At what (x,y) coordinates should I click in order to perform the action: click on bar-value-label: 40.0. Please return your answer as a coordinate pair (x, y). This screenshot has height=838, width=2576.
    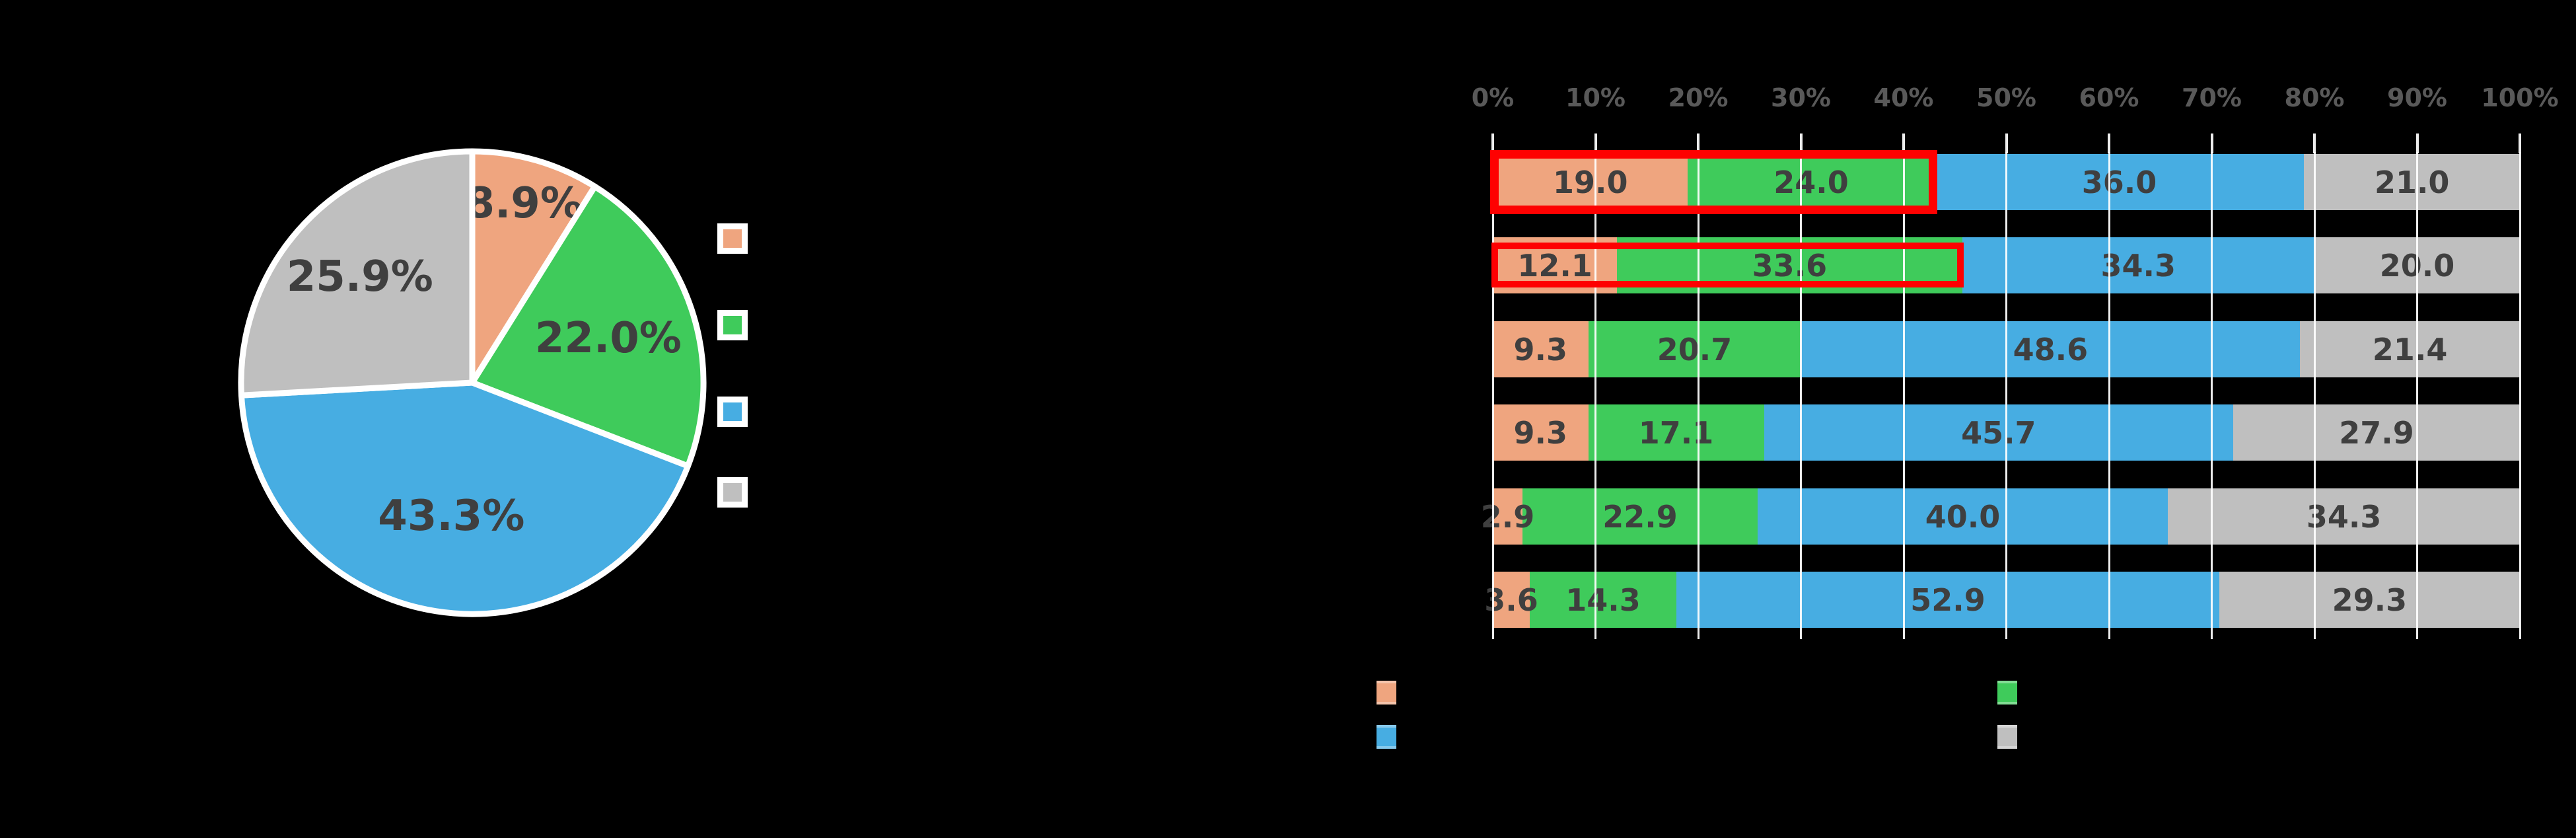
    Looking at the image, I should click on (1963, 516).